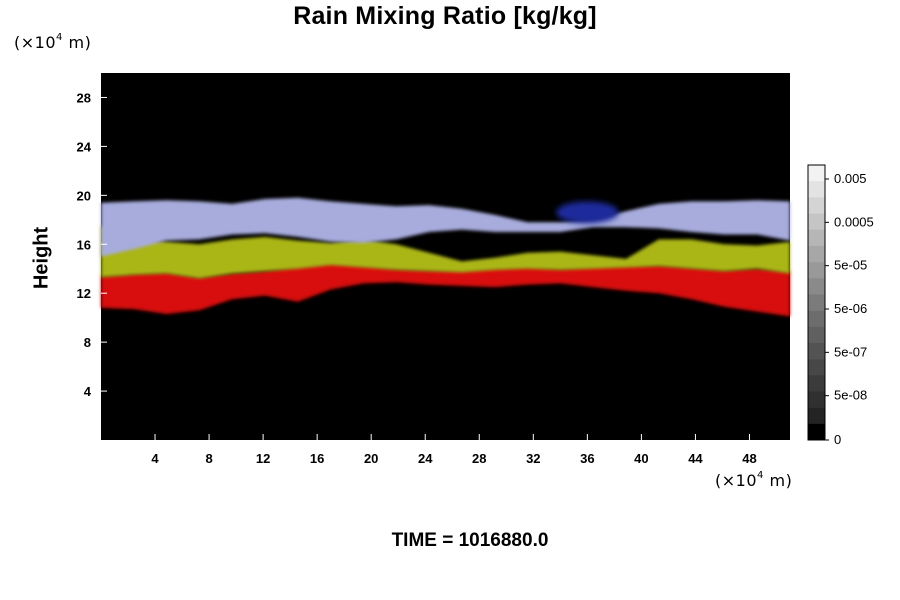 This screenshot has height=600, width=900. I want to click on y-tick-label: 20, so click(84, 195).